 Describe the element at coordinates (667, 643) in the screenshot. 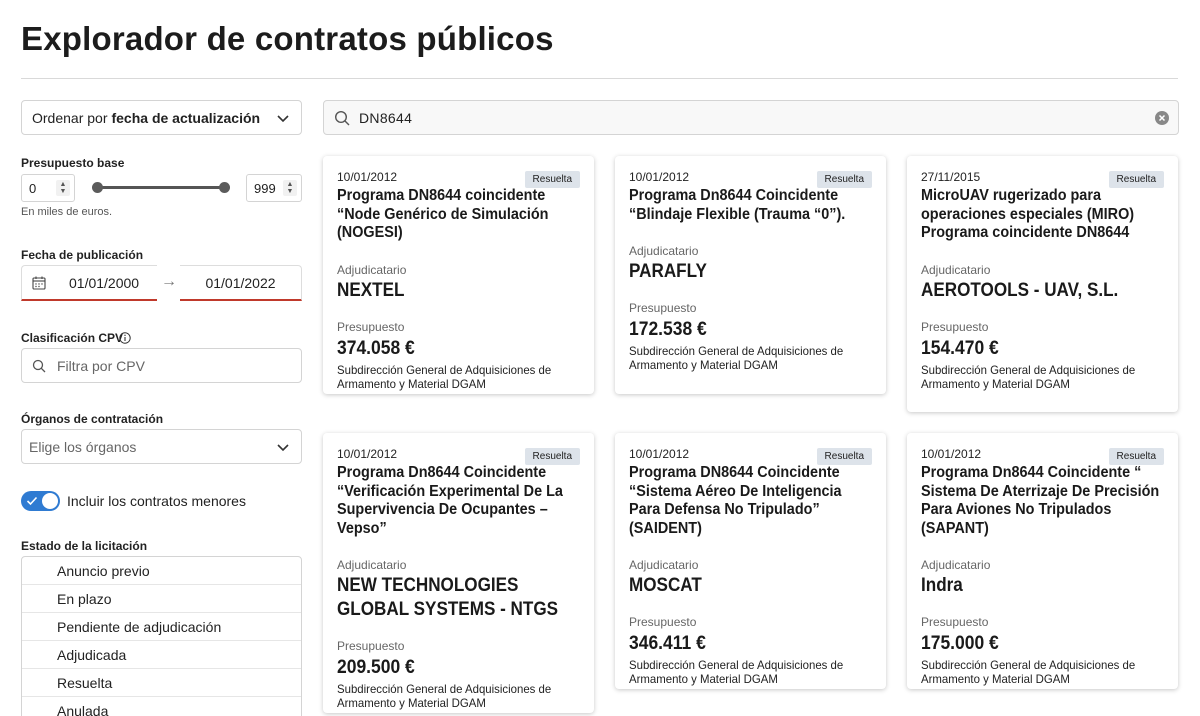

I see `budget-amount: 346.411 €` at that location.